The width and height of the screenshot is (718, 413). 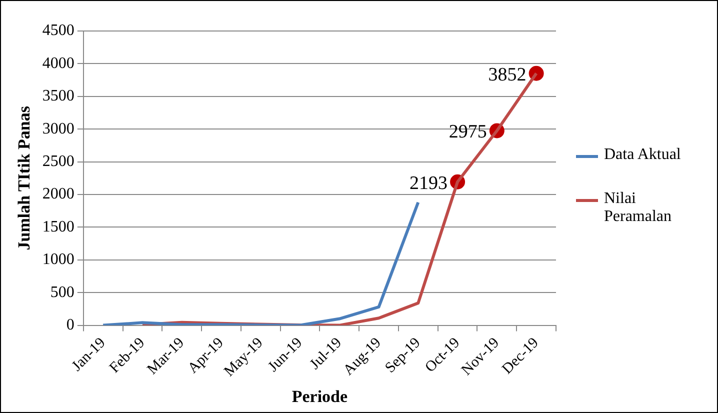 I want to click on y-tick-label: 2000, so click(x=58, y=194).